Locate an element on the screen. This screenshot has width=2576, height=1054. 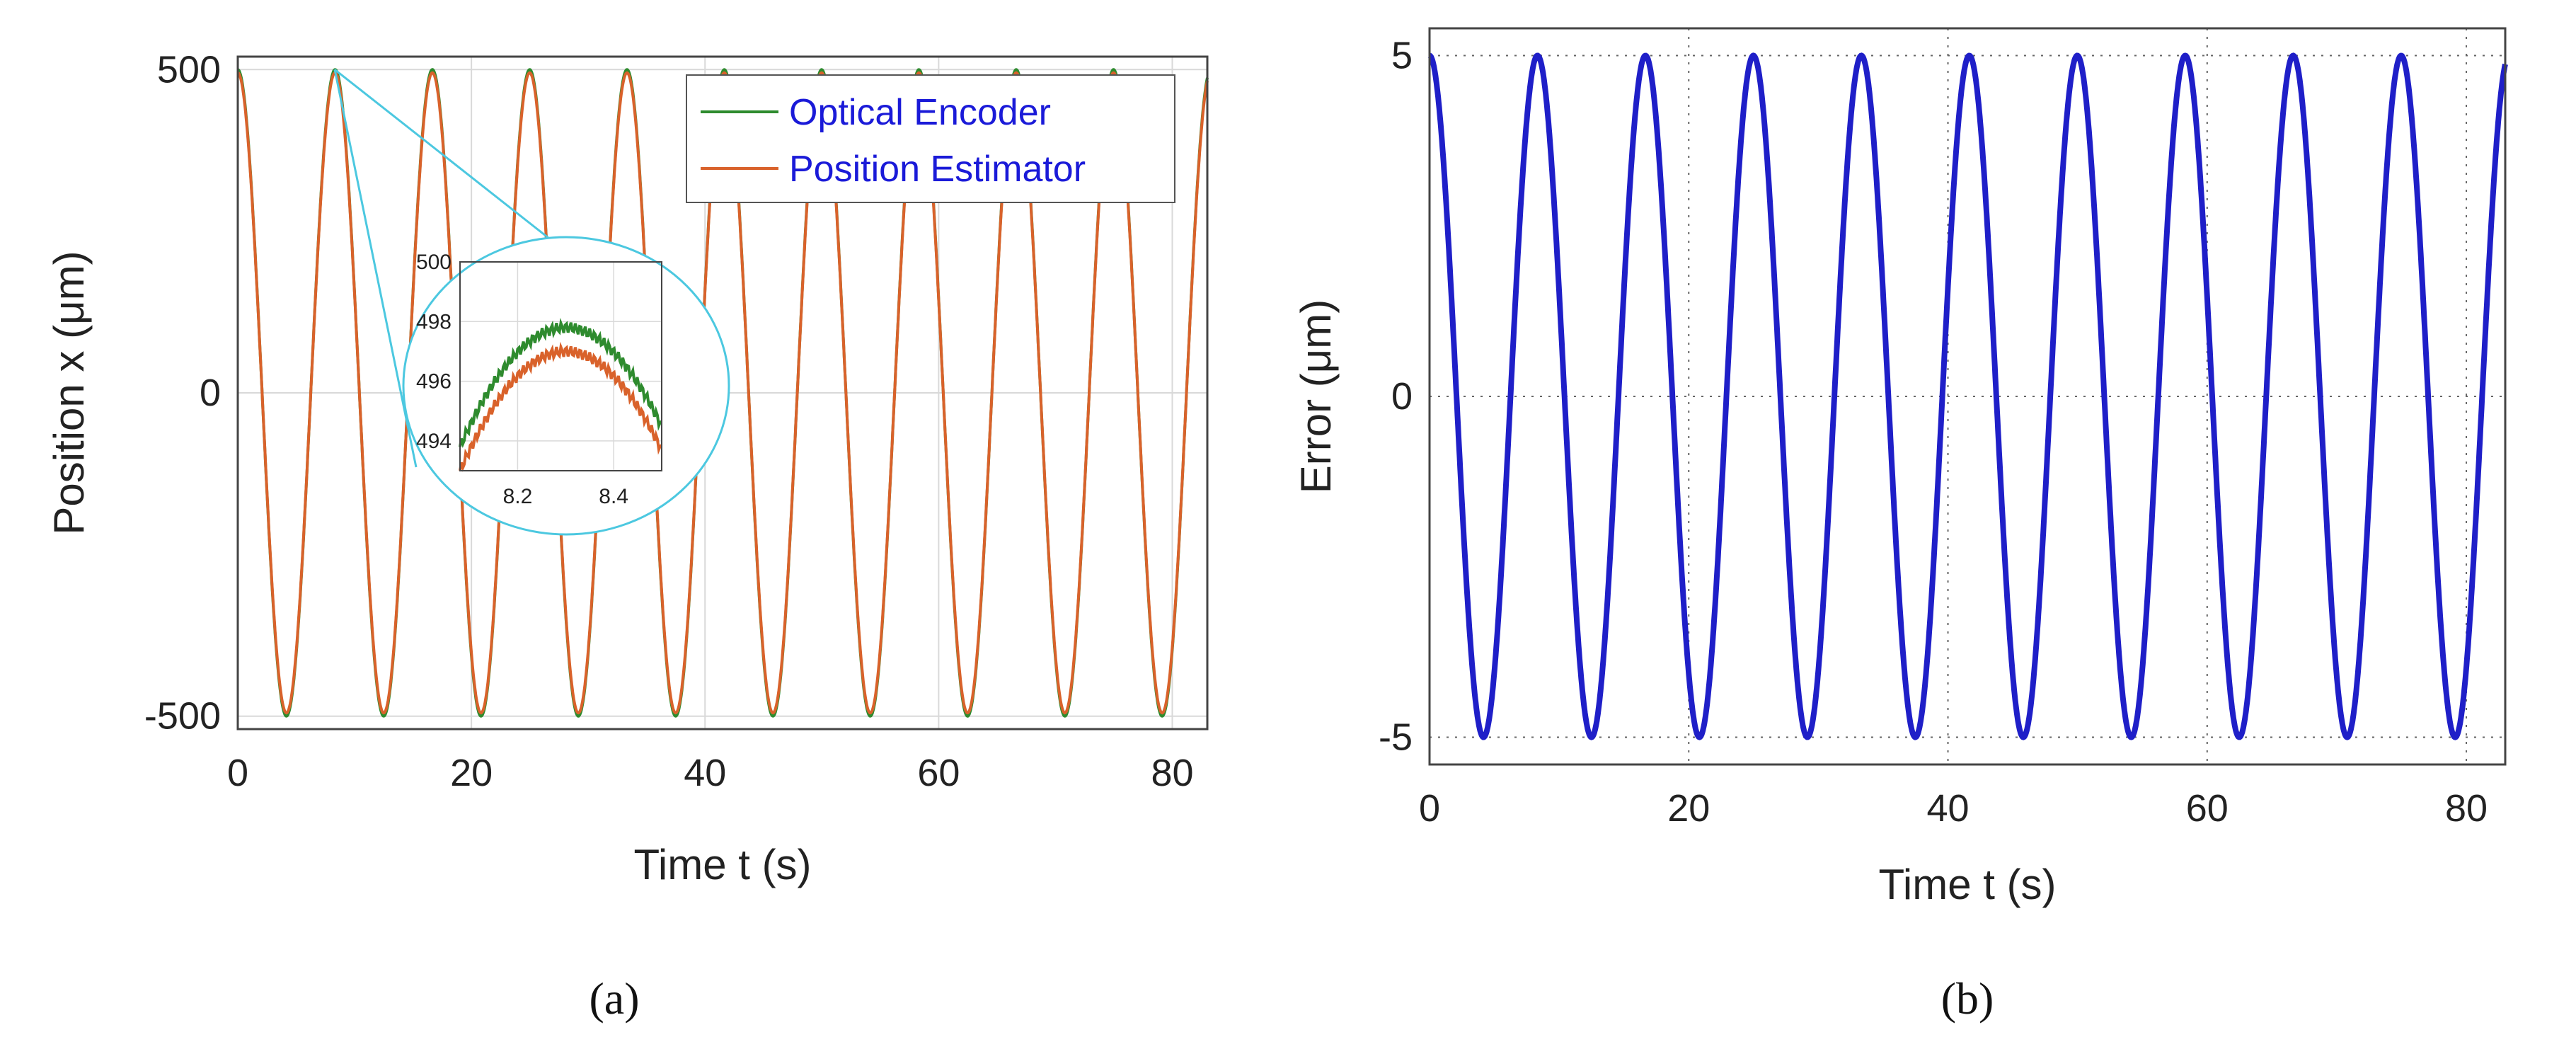
panel-a-inset: 8.2 8.4 494 496 498 500 is located at coordinates (539, 379).